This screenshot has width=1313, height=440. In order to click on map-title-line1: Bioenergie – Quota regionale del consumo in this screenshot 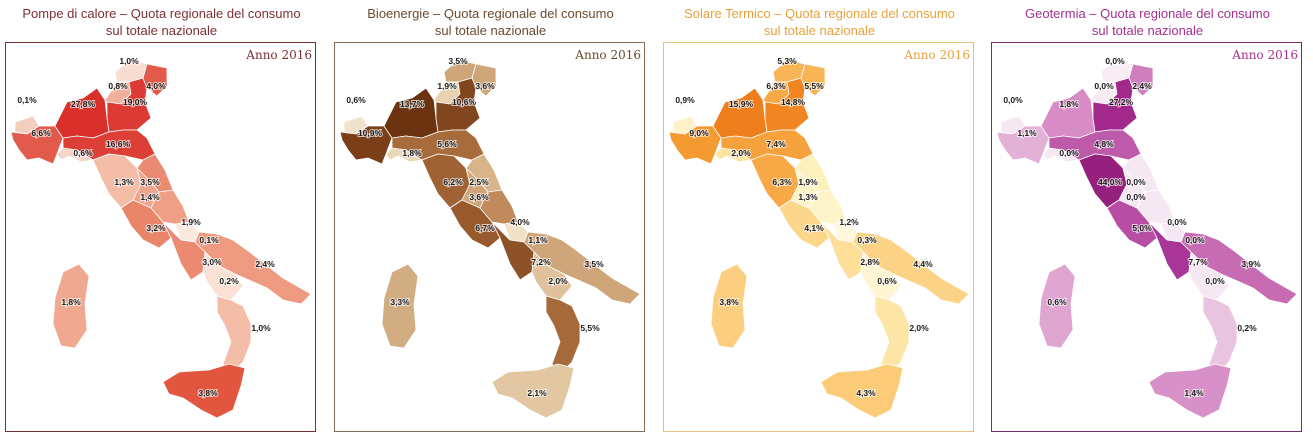, I will do `click(490, 13)`.